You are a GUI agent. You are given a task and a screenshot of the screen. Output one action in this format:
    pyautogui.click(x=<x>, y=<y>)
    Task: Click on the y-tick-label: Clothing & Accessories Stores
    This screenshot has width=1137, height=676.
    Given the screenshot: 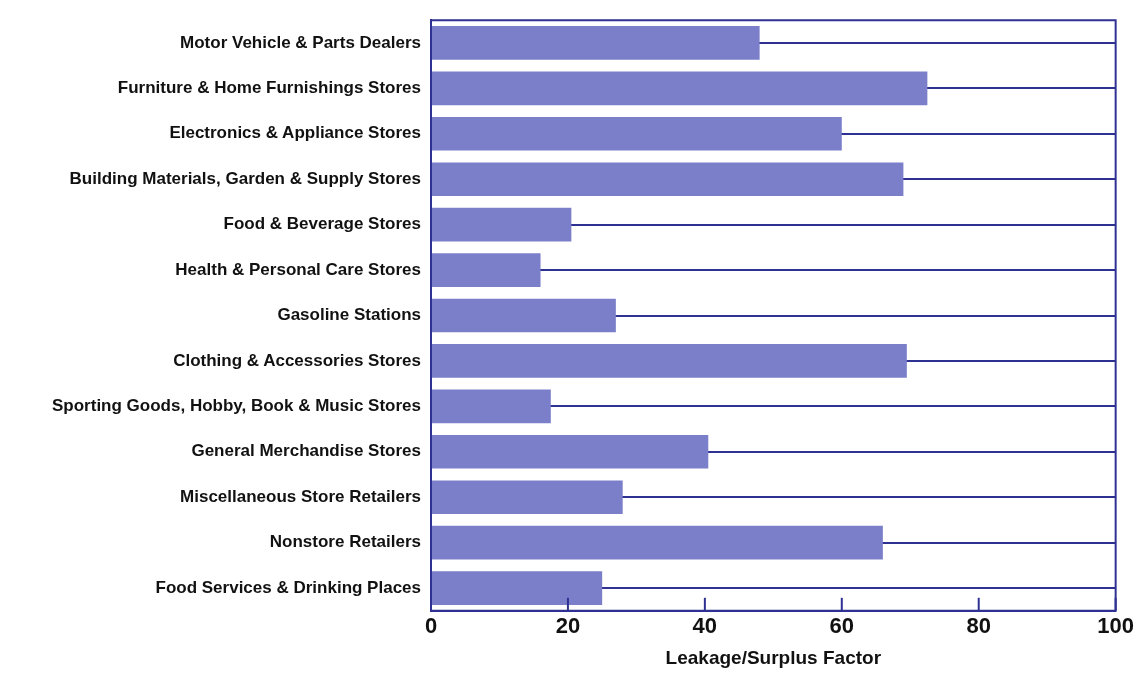 What is the action you would take?
    pyautogui.click(x=297, y=360)
    